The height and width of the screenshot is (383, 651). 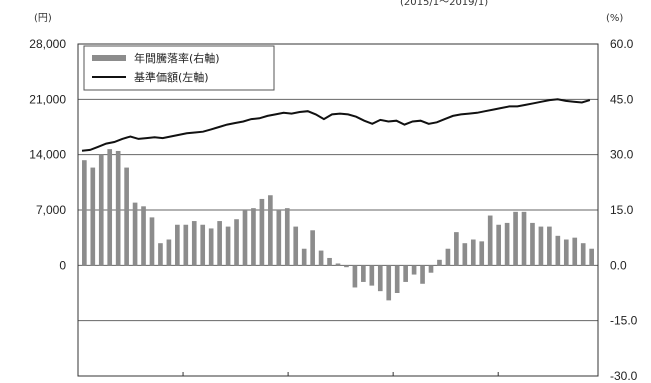 I want to click on left-tick-label: 14,000, so click(x=47, y=155).